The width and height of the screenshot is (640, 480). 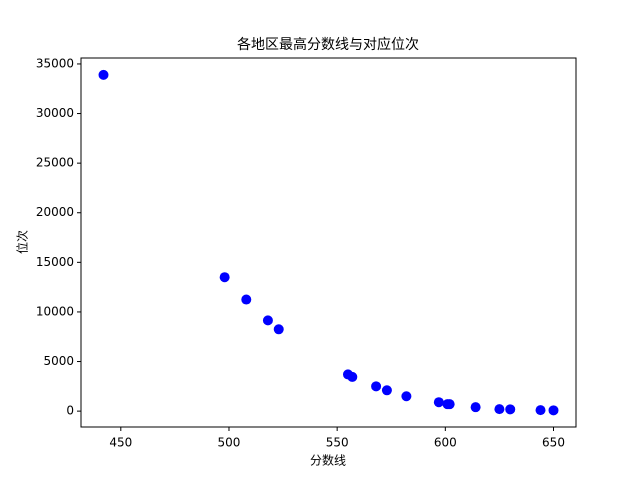 What do you see at coordinates (328, 460) in the screenshot?
I see `x-axis-label: 分数线` at bounding box center [328, 460].